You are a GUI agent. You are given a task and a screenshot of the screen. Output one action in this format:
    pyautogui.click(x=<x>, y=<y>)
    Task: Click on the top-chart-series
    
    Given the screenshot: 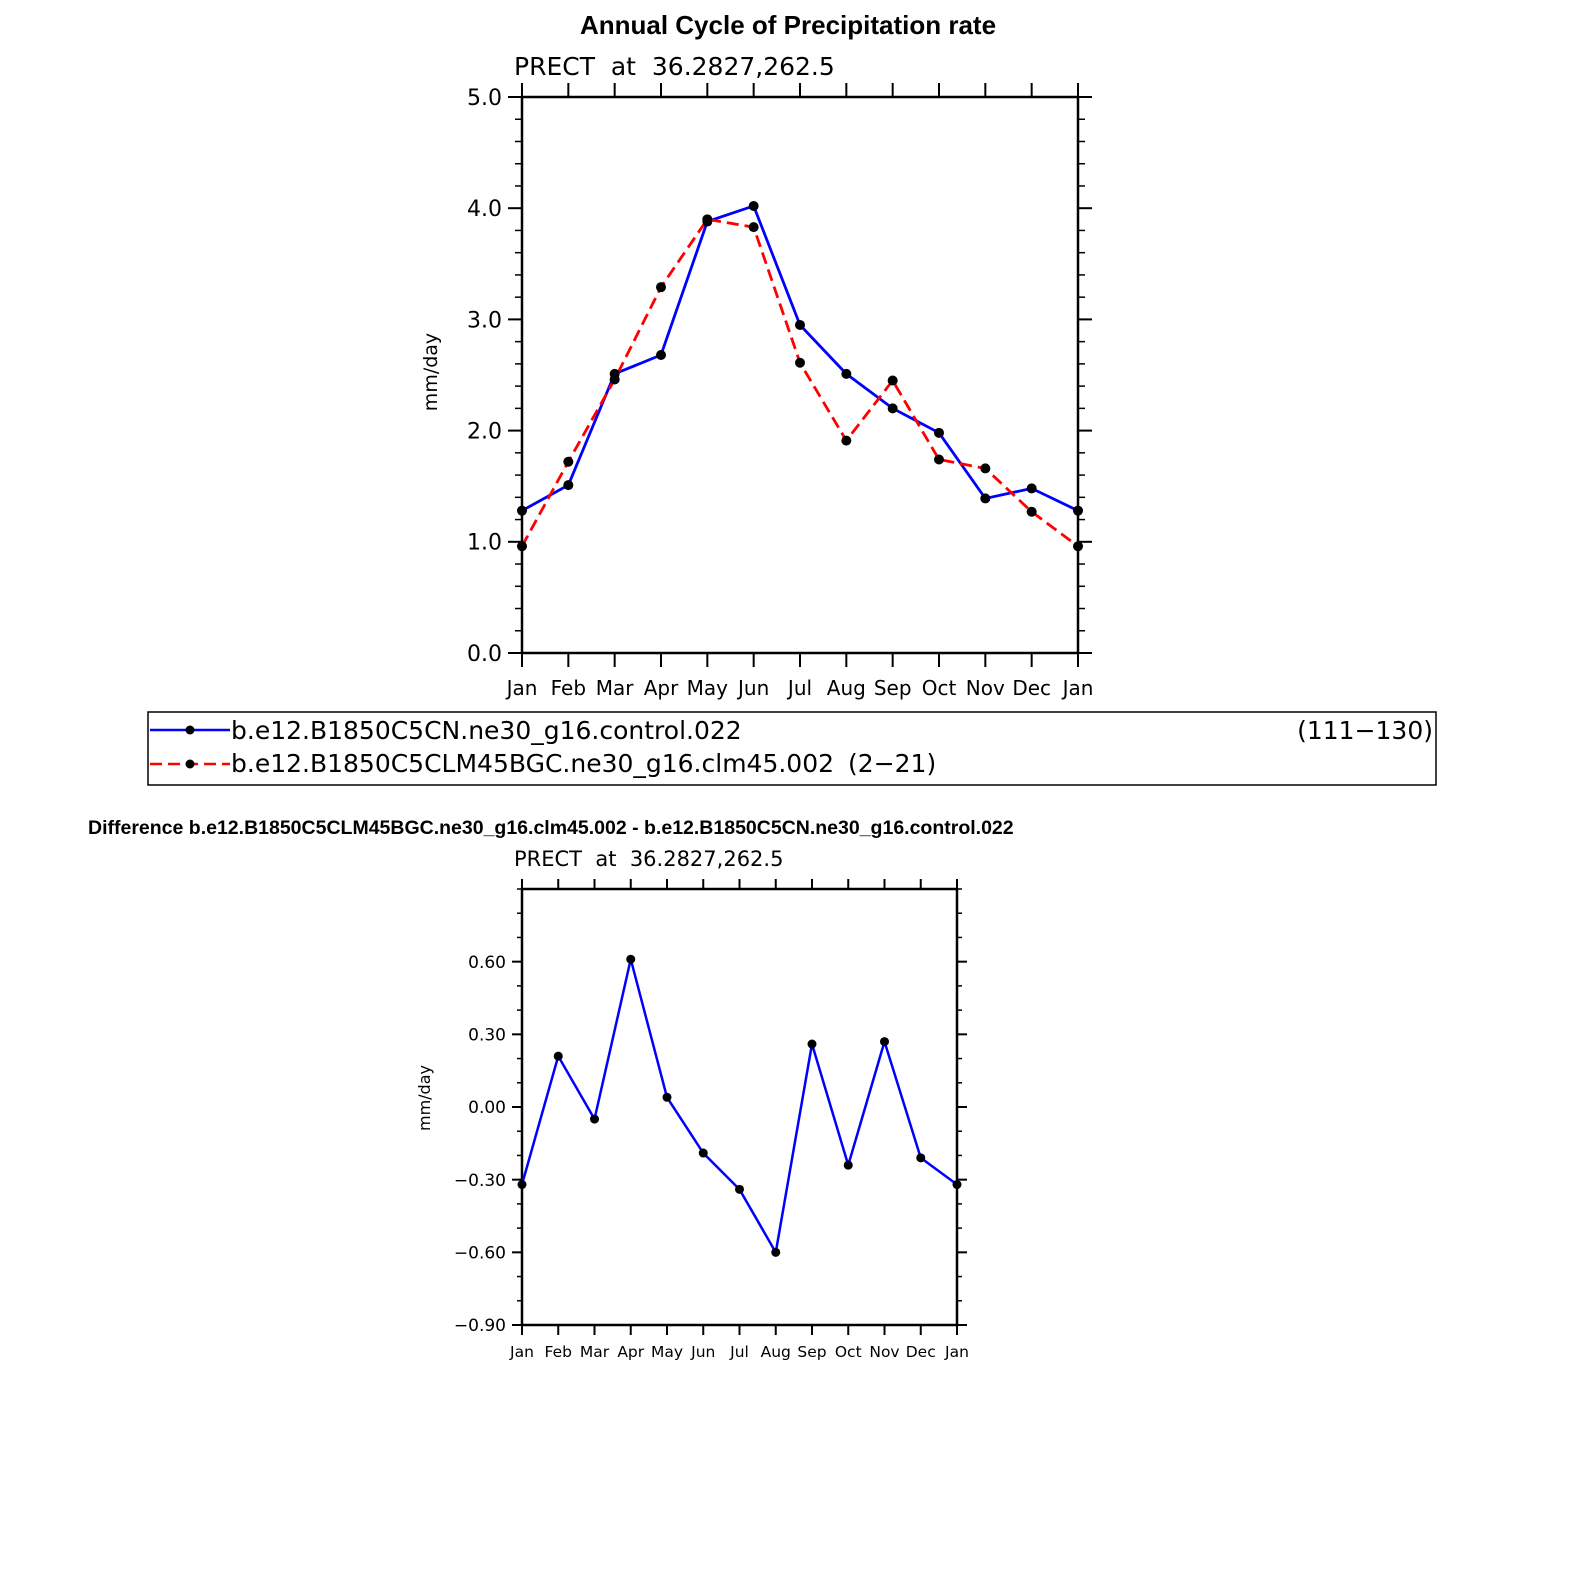 What is the action you would take?
    pyautogui.click(x=800, y=376)
    